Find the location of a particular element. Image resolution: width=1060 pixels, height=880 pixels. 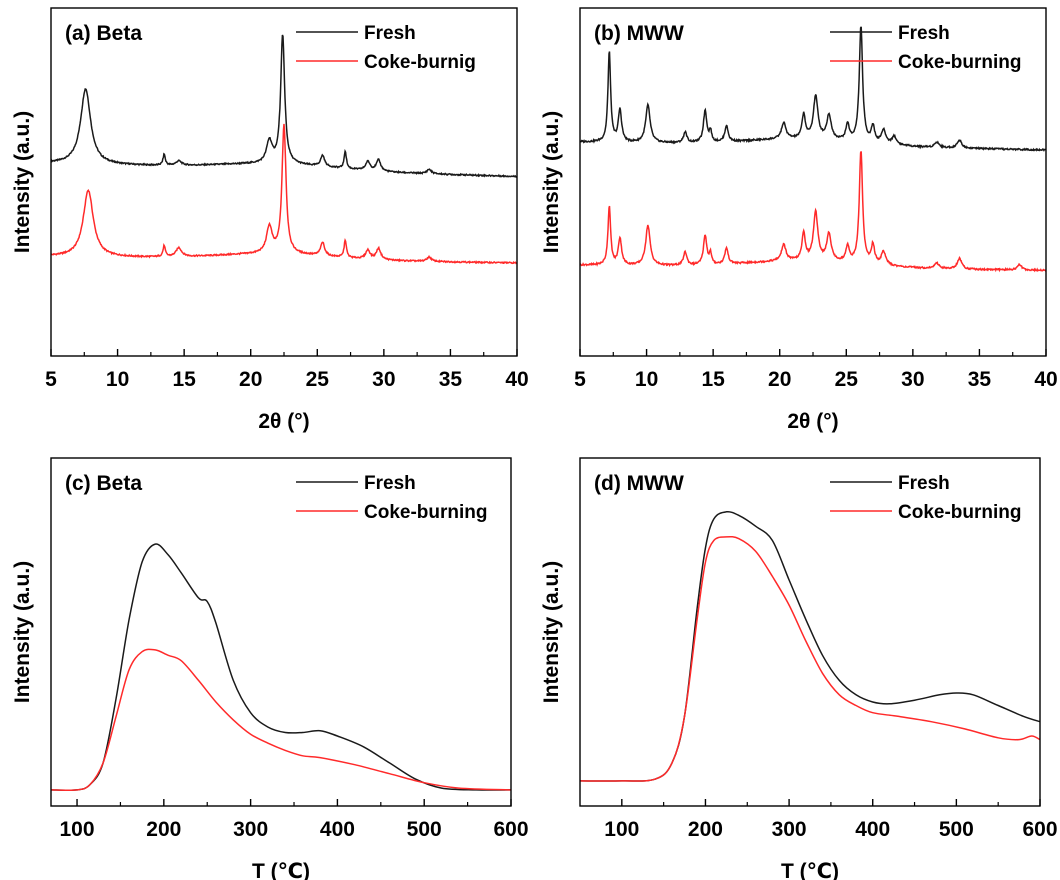

panel-title: (b) MWW is located at coordinates (639, 33).